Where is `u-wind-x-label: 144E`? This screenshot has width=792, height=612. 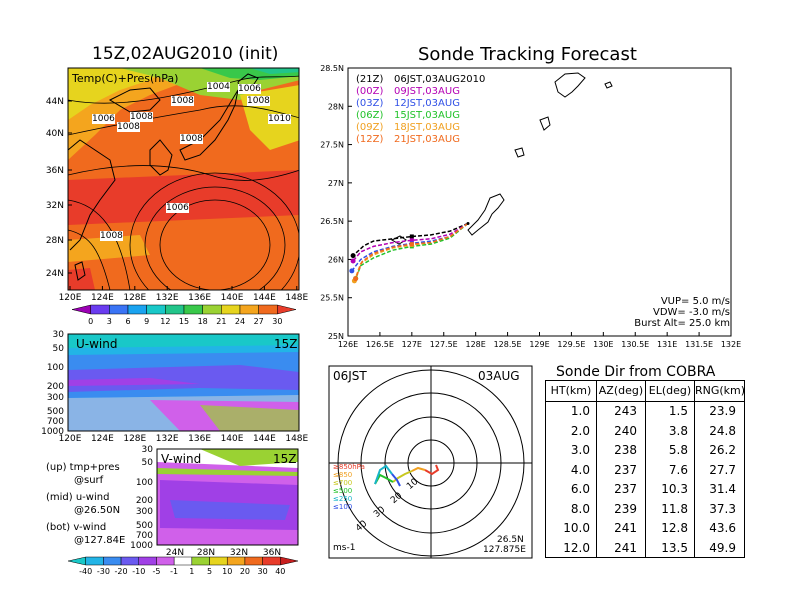
u-wind-x-label: 144E is located at coordinates (264, 439).